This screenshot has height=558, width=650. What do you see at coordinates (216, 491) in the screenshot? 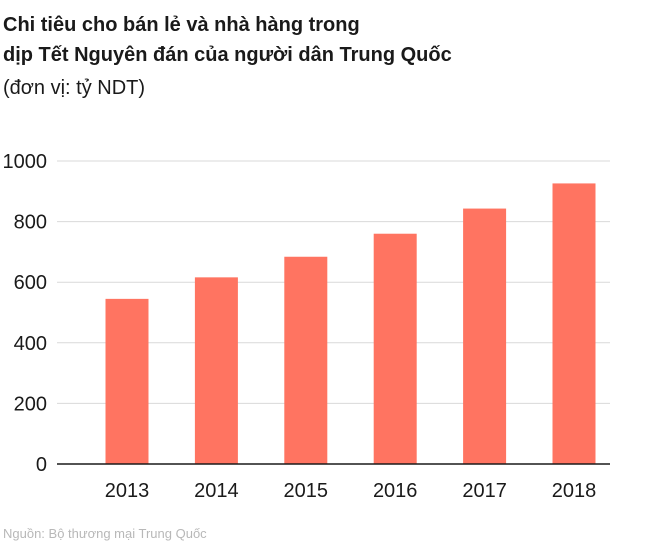
I see `x-tick-label: 2014` at bounding box center [216, 491].